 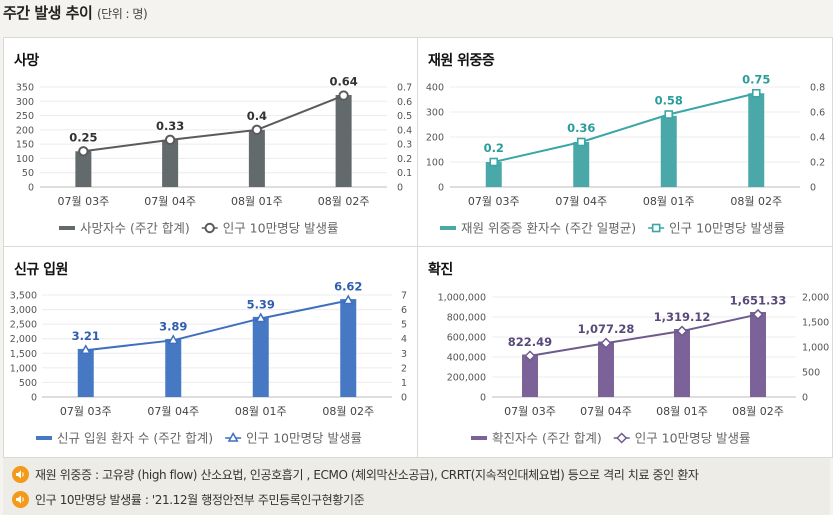 I want to click on legend-bar-label: 신규 입원 환자 수 (주간 합계), so click(x=135, y=438).